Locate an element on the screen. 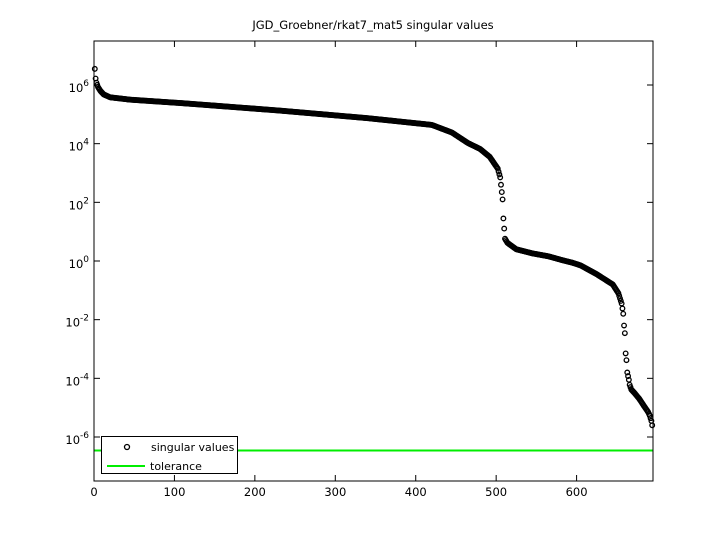  x-tick-label: 600 is located at coordinates (577, 492).